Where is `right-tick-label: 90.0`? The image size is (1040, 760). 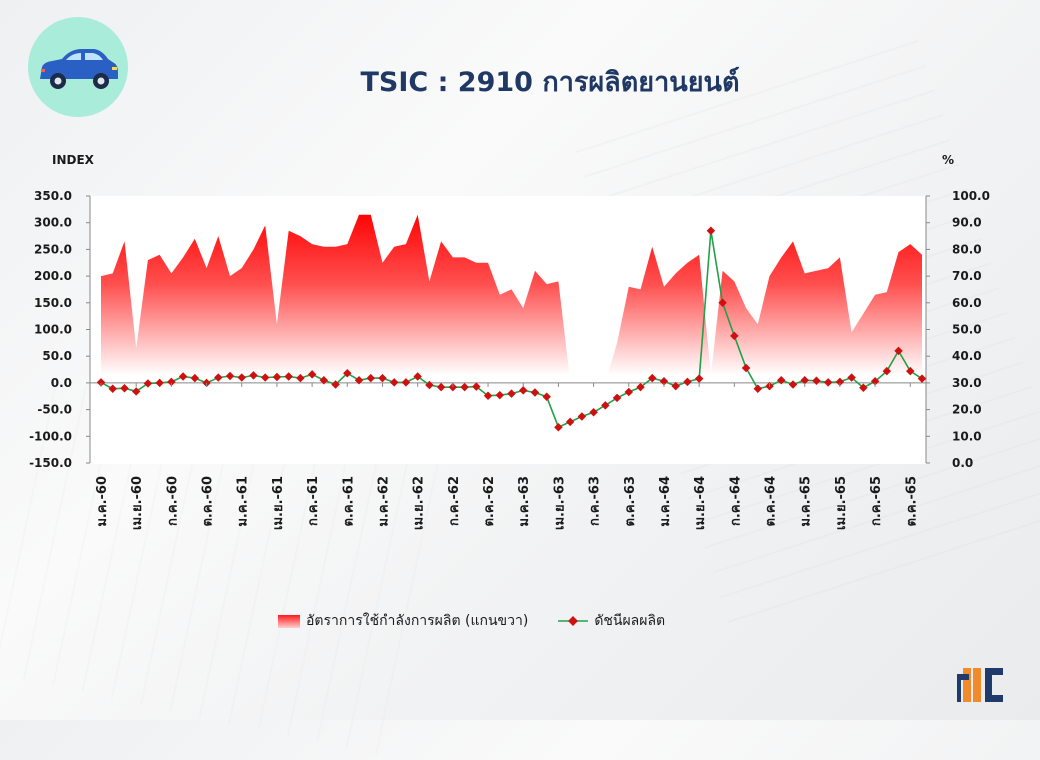
right-tick-label: 90.0 is located at coordinates (967, 223).